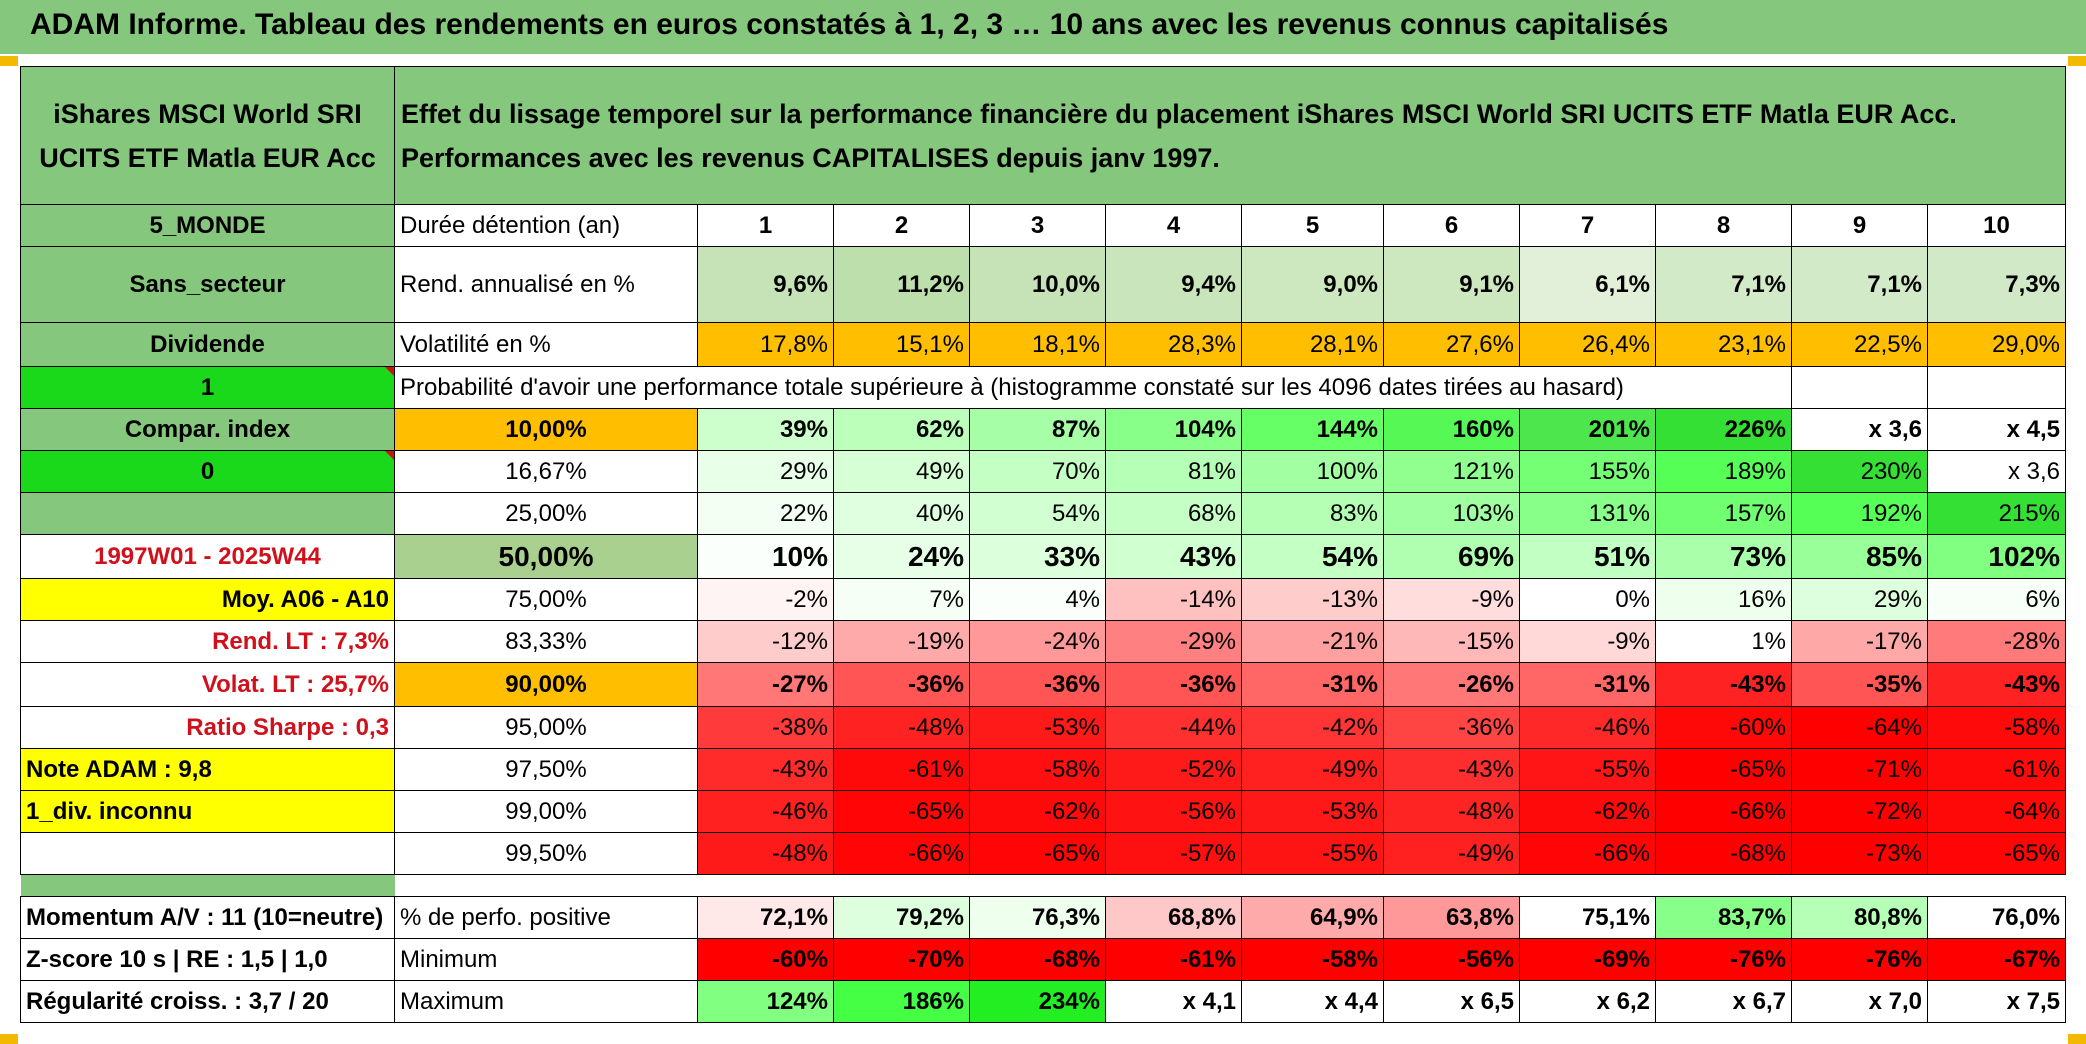 This screenshot has width=2086, height=1044. Describe the element at coordinates (901, 727) in the screenshot. I see `quantile-value: -48%` at that location.